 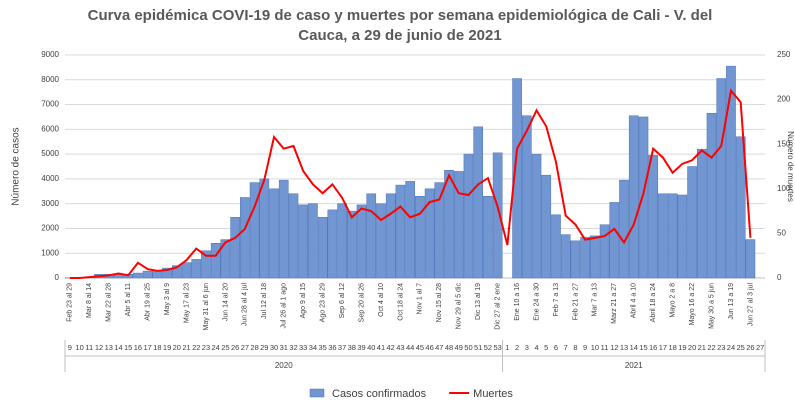 What do you see at coordinates (50, 104) in the screenshot?
I see `y-tick-label: 7000` at bounding box center [50, 104].